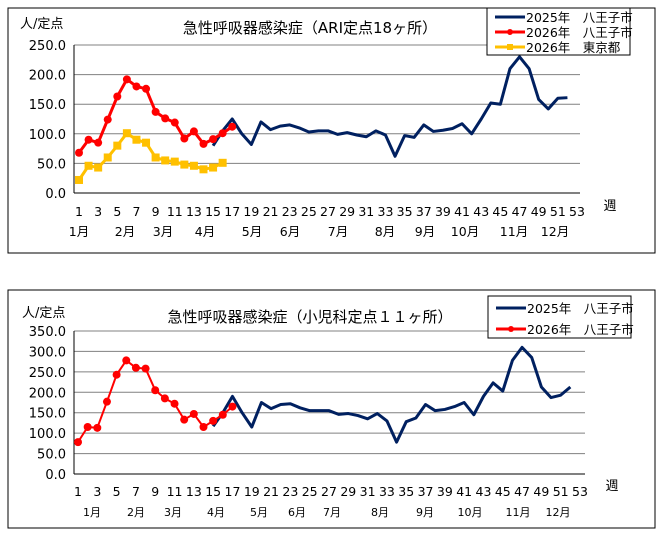  I want to click on x-tick-label: 51, so click(561, 491).